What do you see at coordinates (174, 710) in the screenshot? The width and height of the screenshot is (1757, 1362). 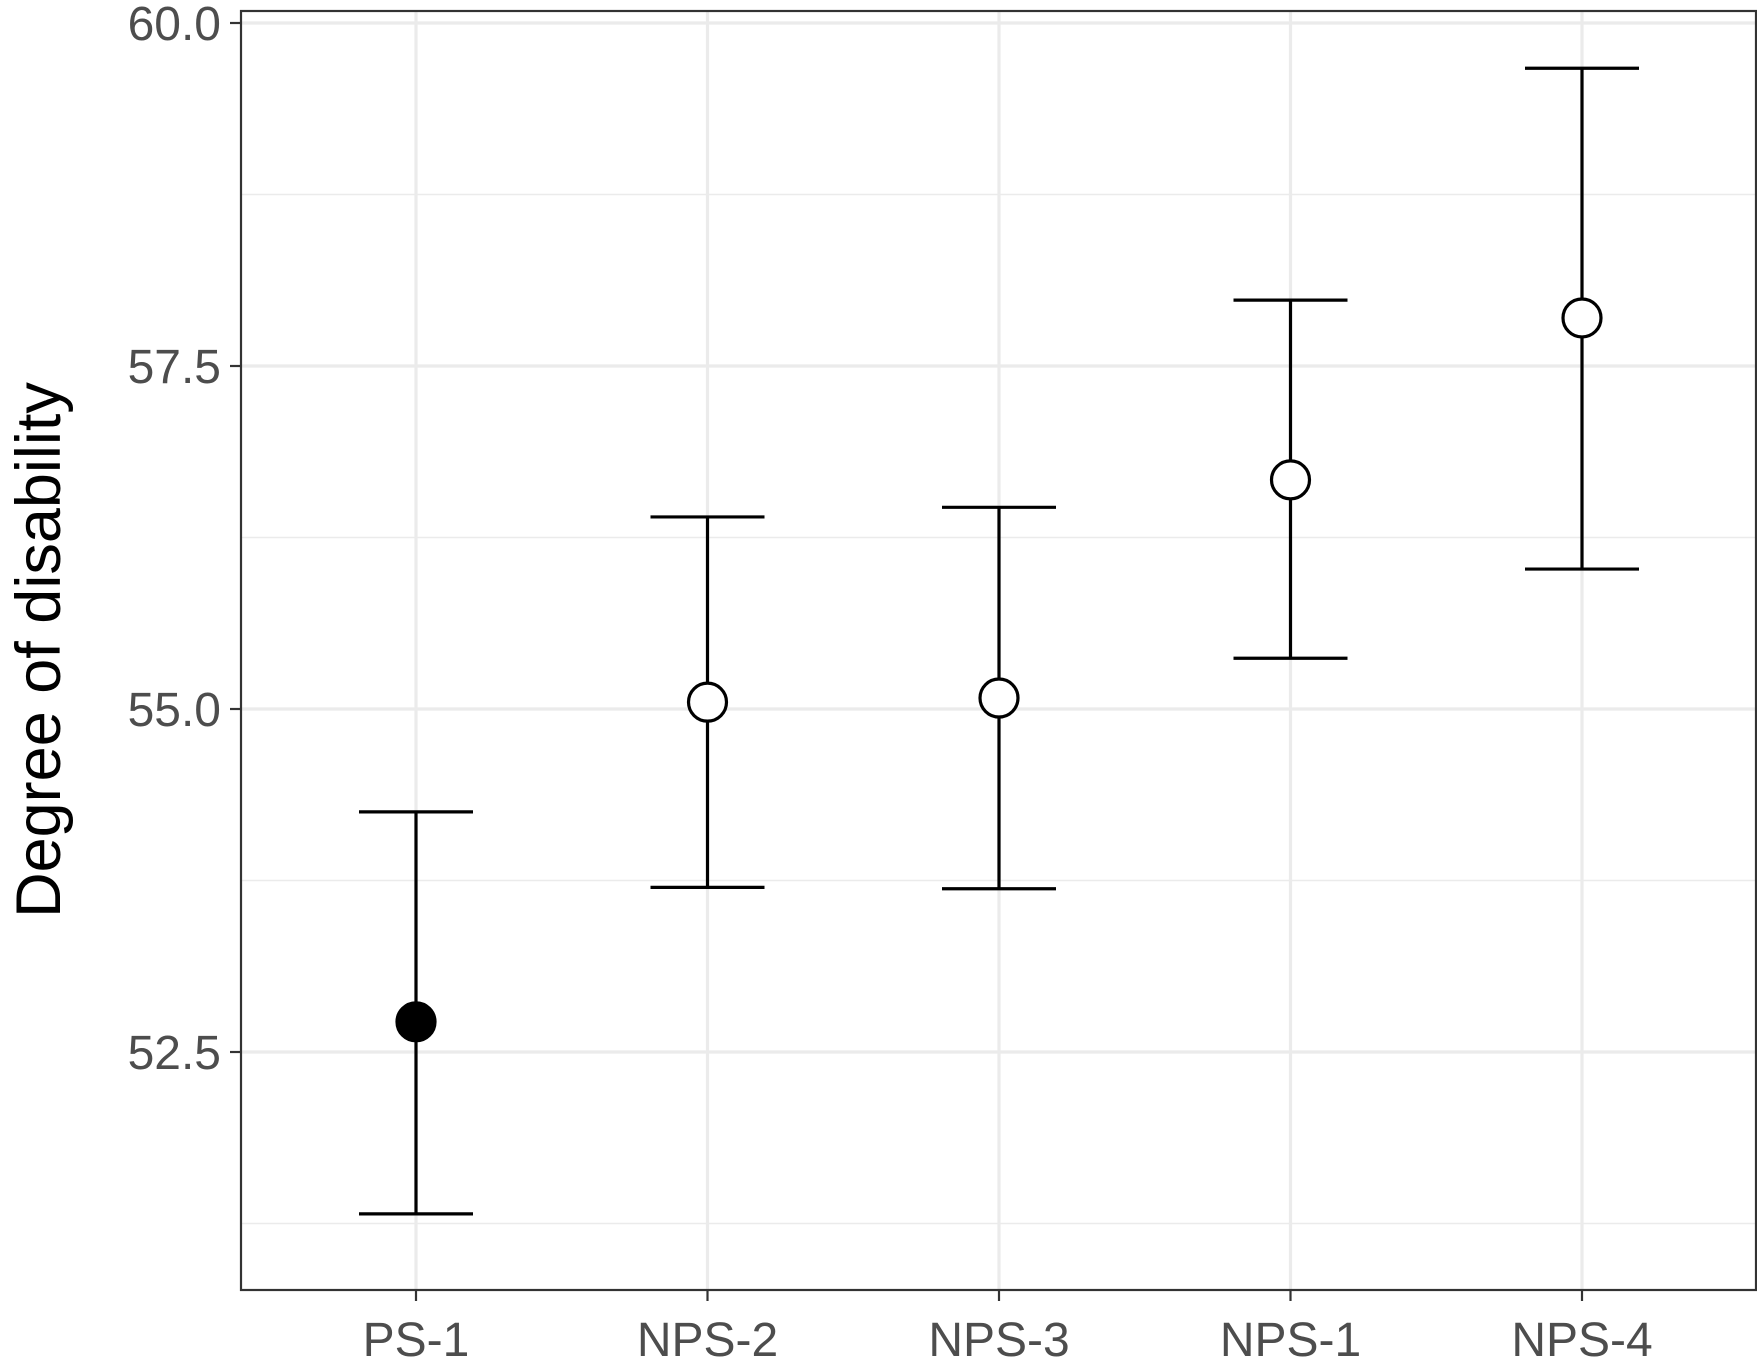 I see `y-tick-label: 55.0` at bounding box center [174, 710].